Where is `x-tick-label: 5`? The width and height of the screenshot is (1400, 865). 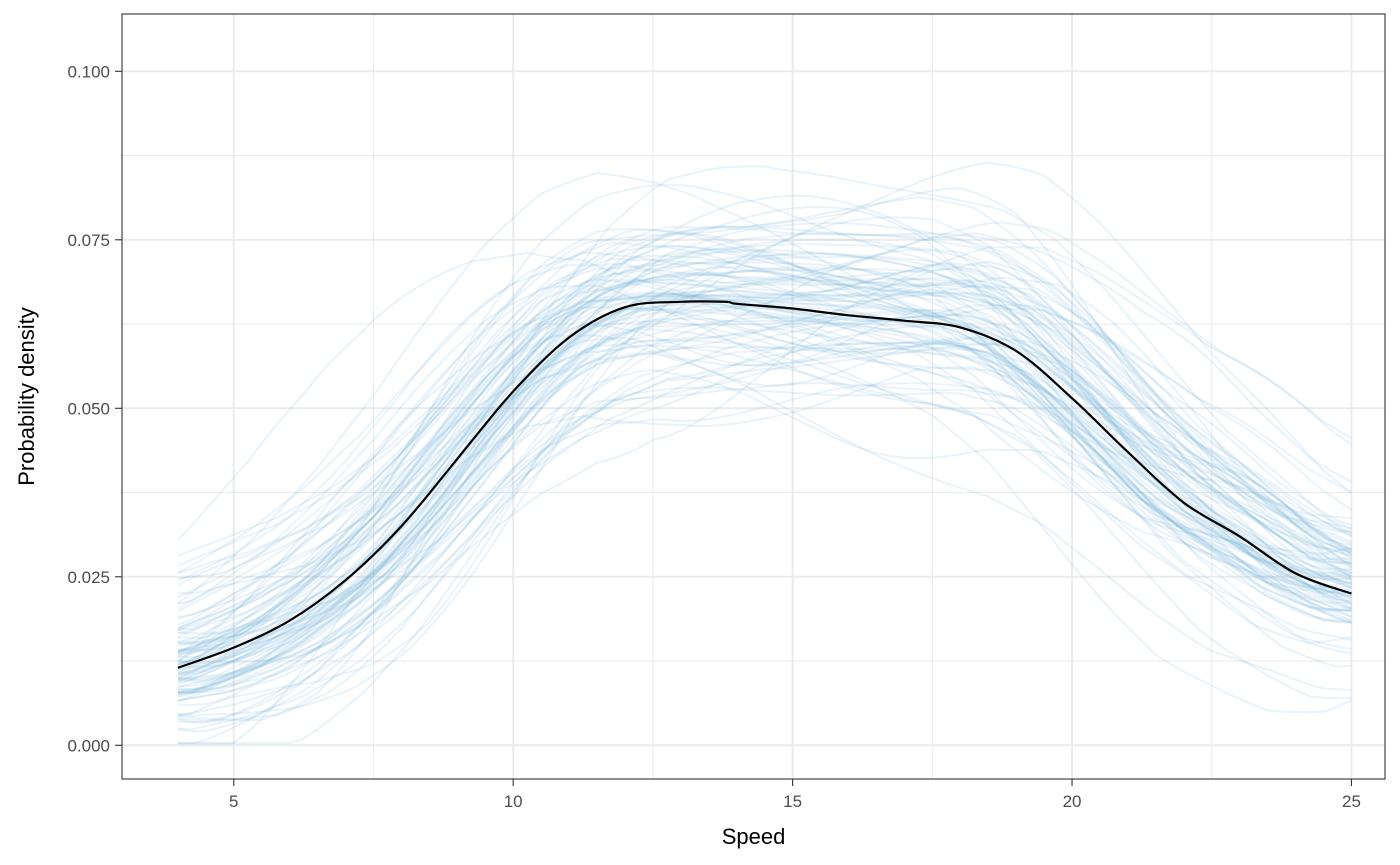 x-tick-label: 5 is located at coordinates (233, 801).